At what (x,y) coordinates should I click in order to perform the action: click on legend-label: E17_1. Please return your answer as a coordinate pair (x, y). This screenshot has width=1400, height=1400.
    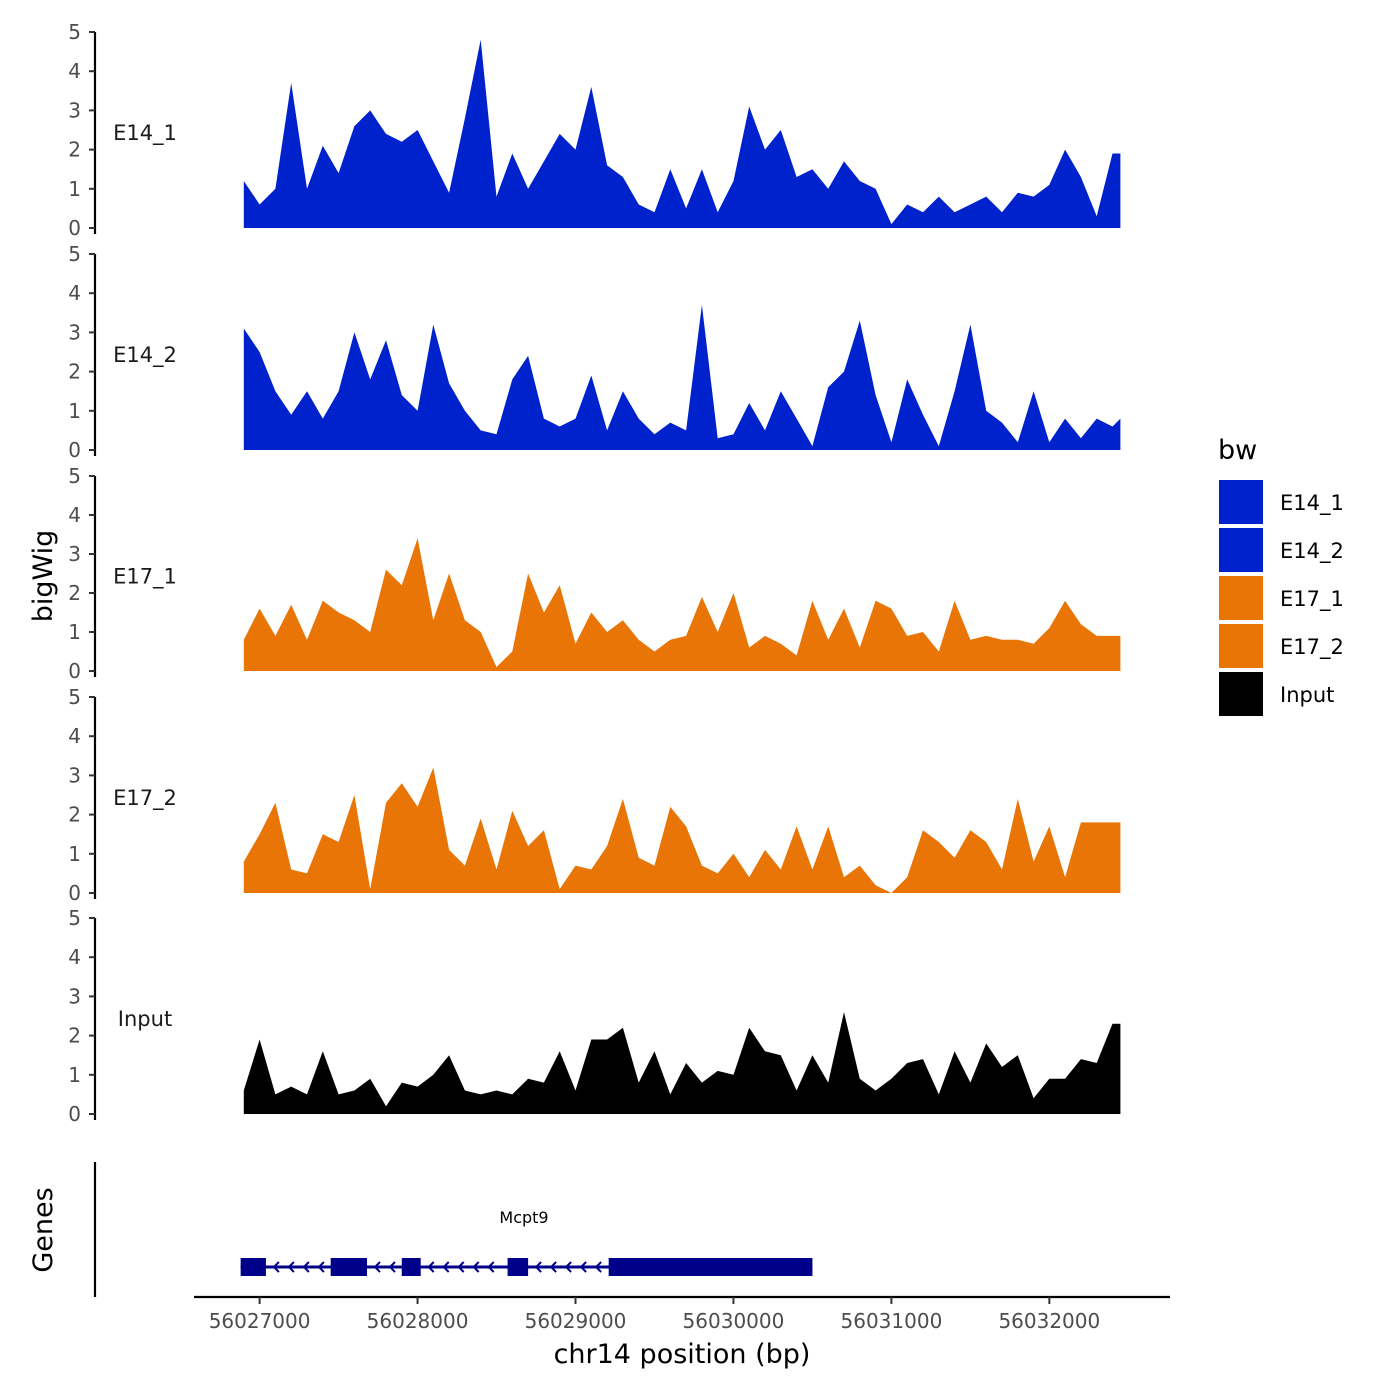
    Looking at the image, I should click on (1312, 599).